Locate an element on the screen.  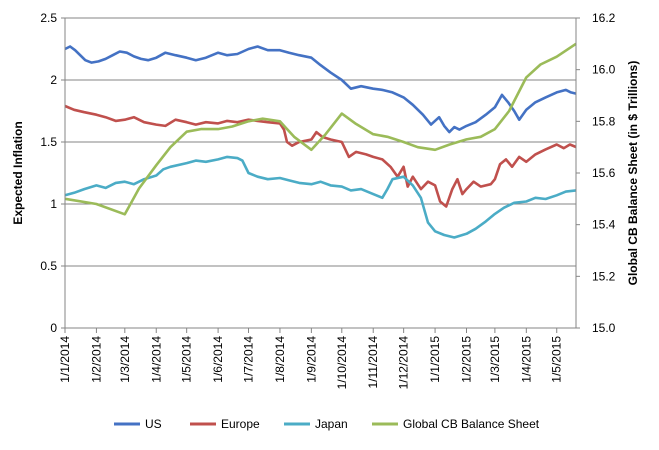
y-right-tick-label: 15.8 is located at coordinates (604, 121).